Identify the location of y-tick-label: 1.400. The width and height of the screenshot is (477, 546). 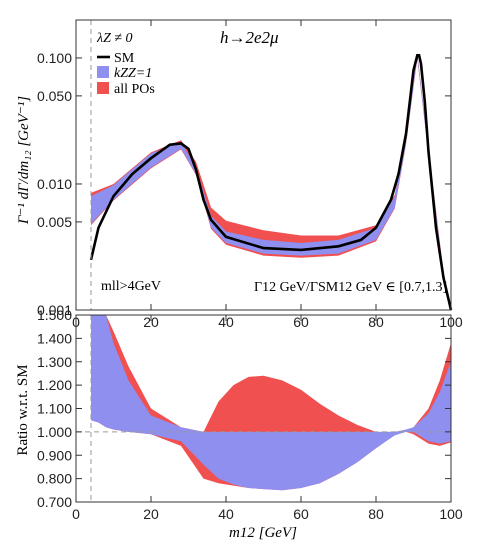
(54, 338).